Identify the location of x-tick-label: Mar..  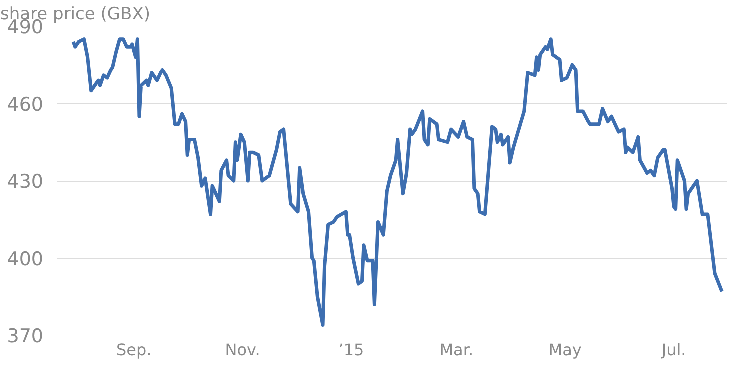
(457, 350).